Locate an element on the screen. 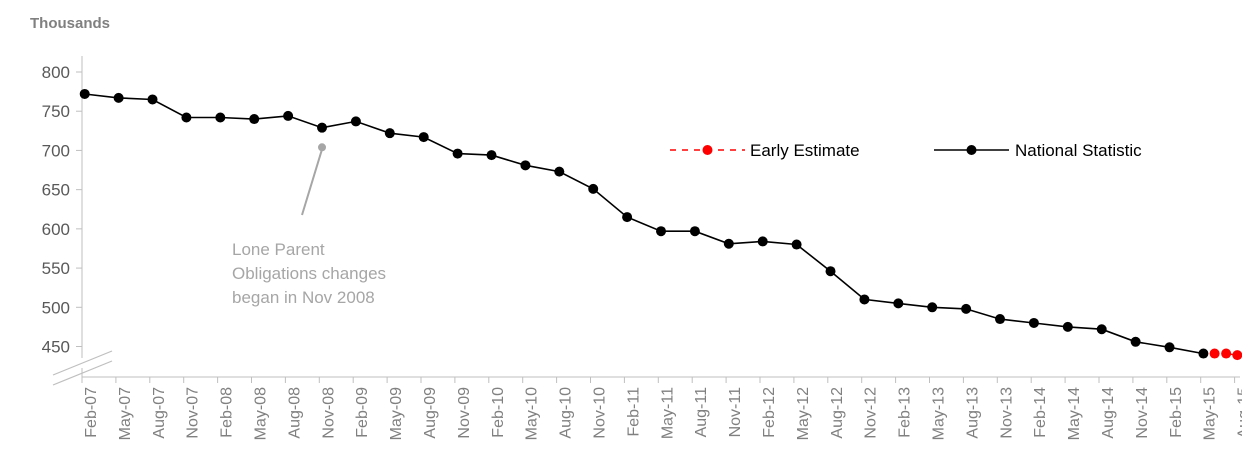  x-tick-label: Aug-09 is located at coordinates (430, 413).